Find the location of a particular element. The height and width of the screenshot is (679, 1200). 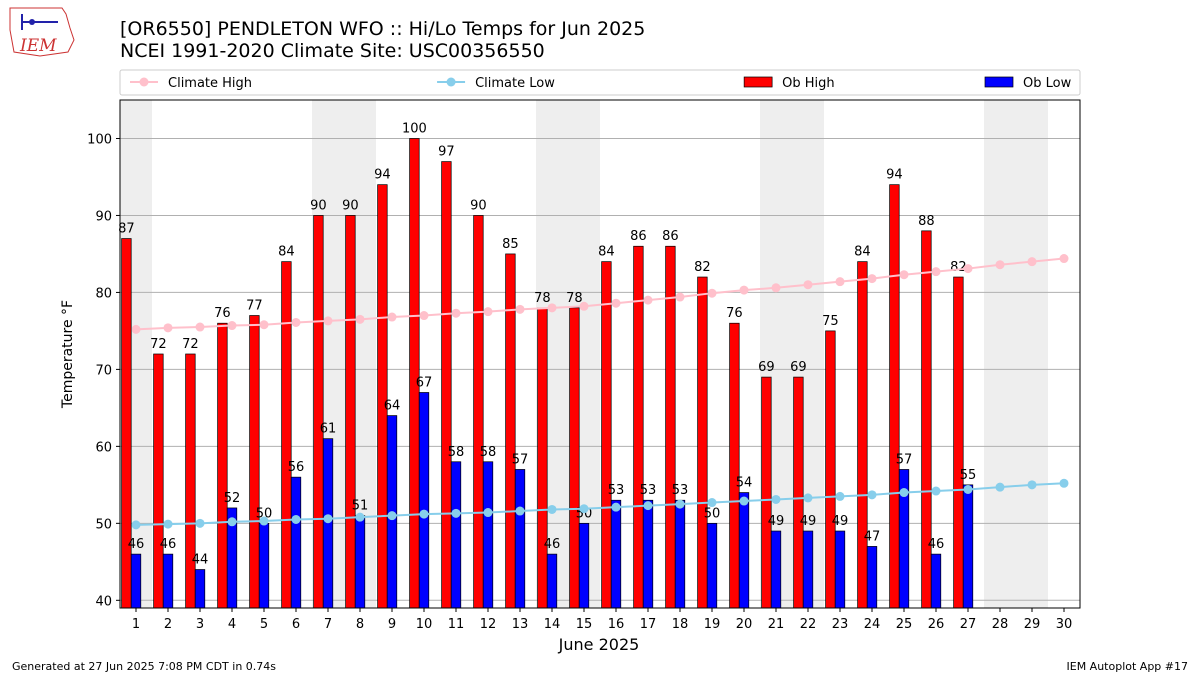

legend-swatch is located at coordinates (999, 82).